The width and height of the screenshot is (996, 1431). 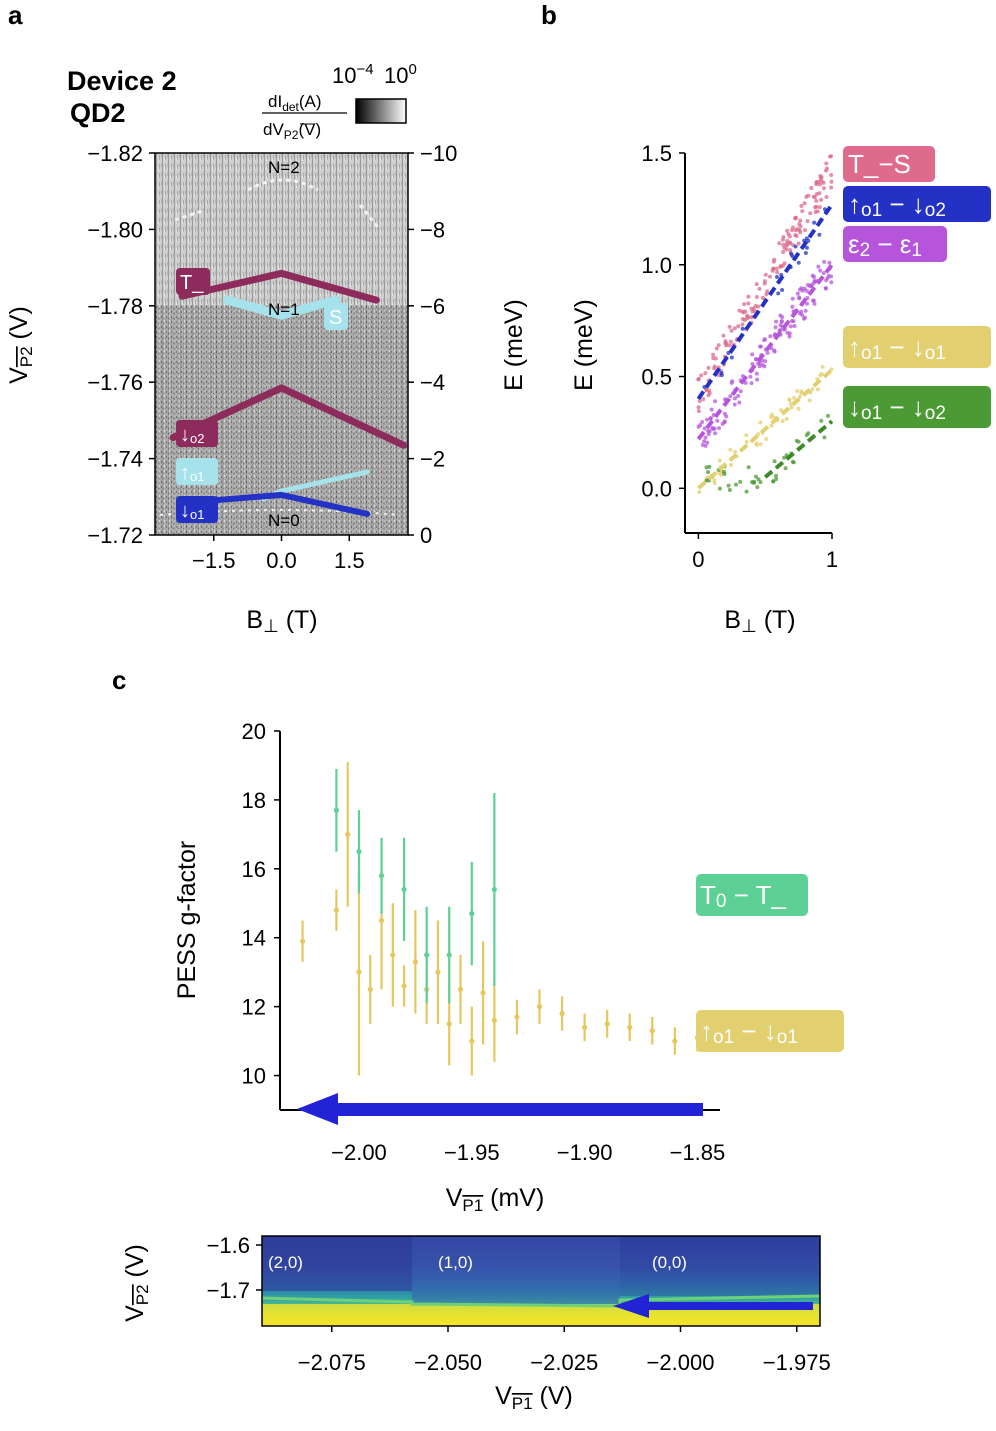 I want to click on x-tick-label: 0, so click(x=698, y=559).